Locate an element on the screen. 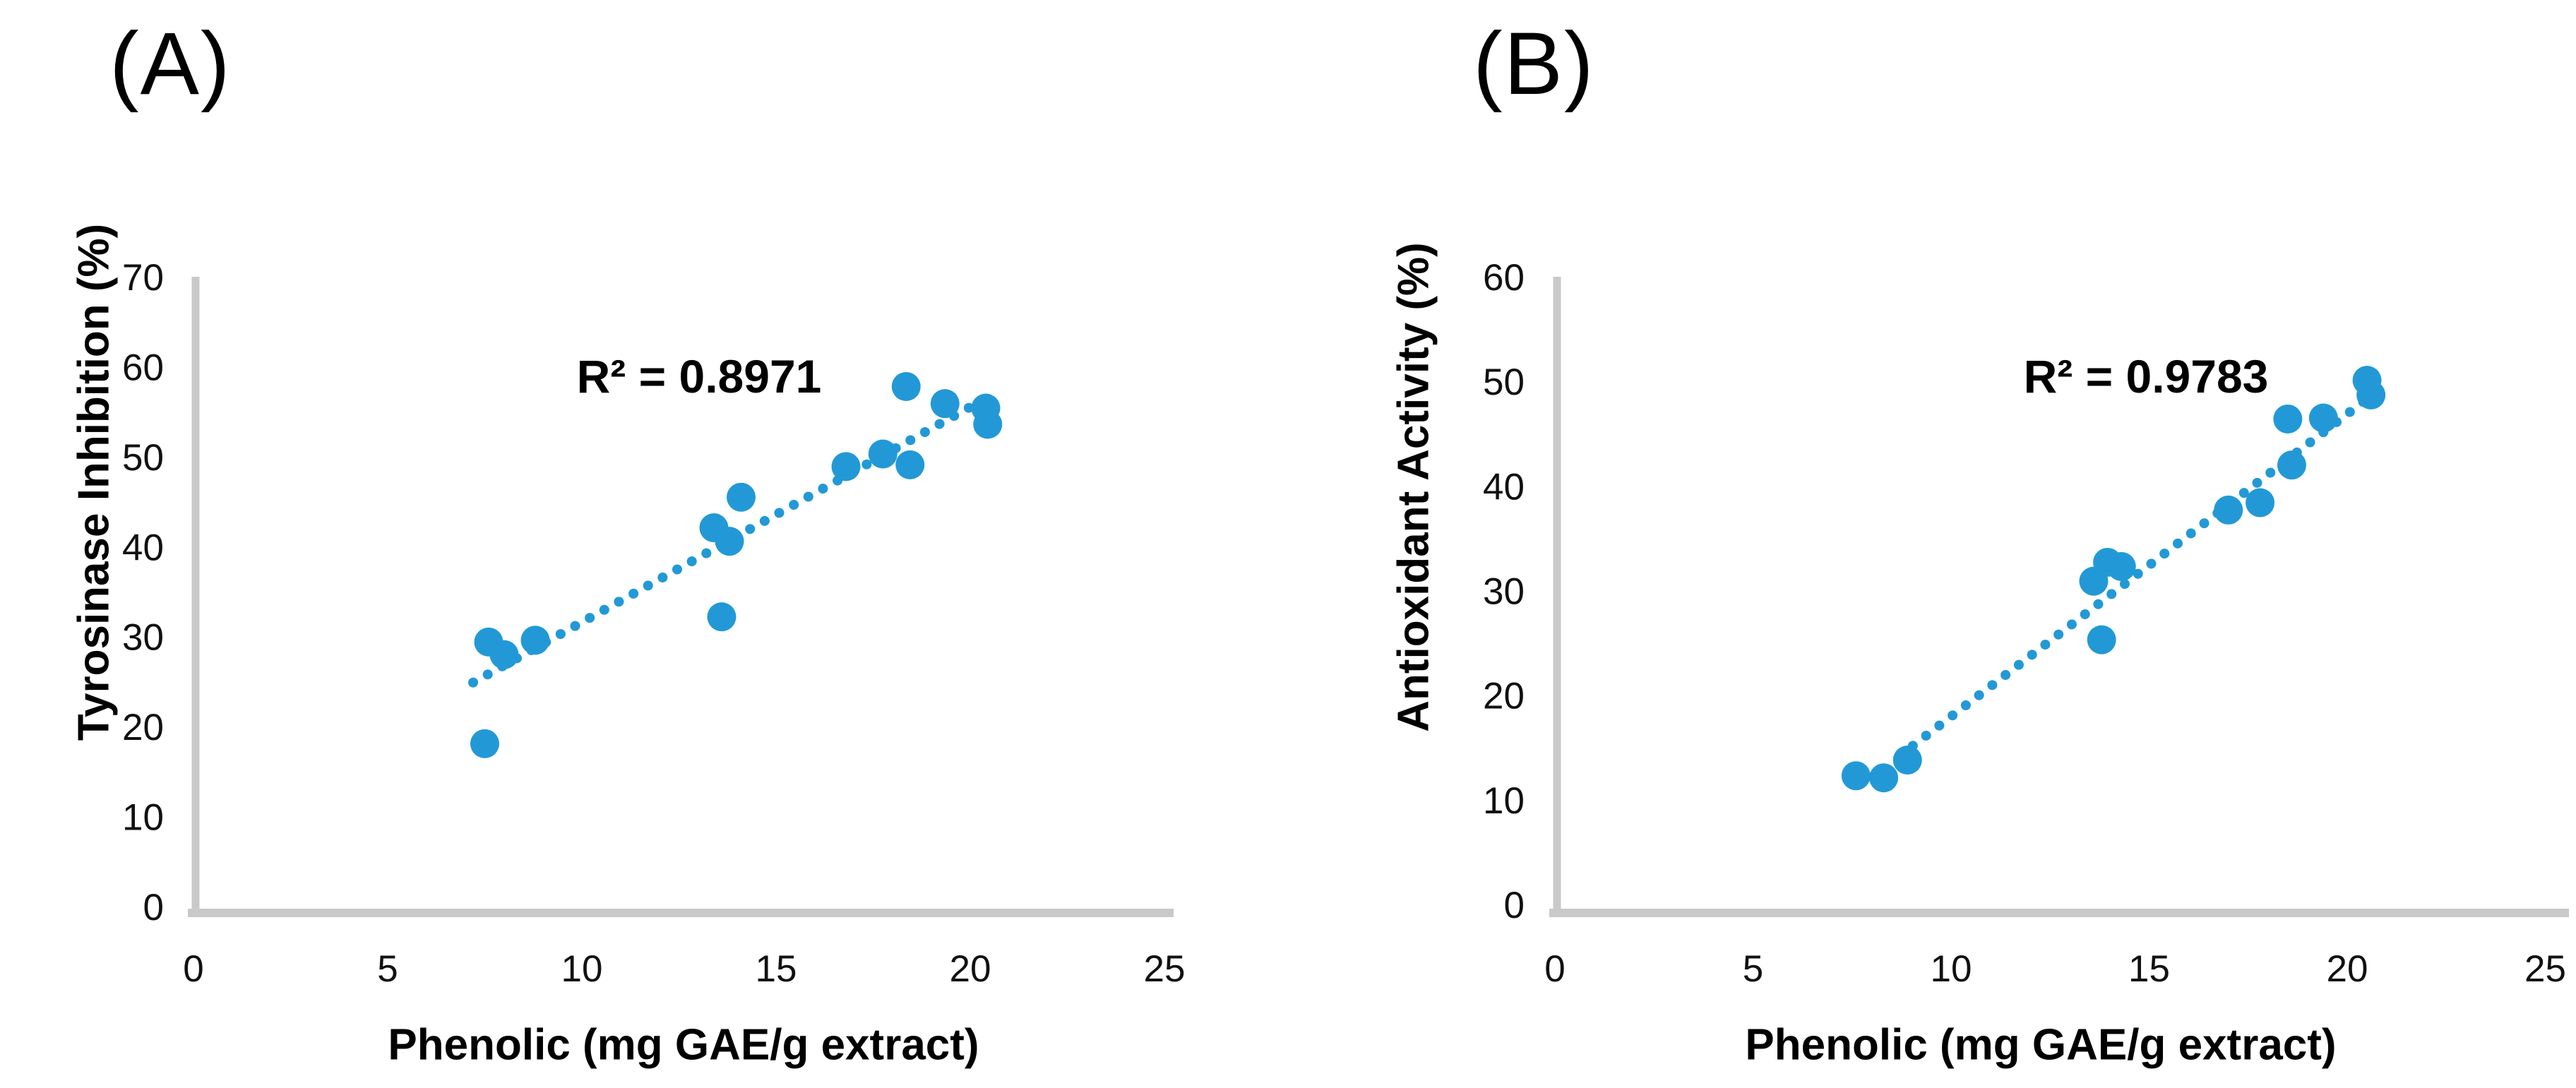 The image size is (2576, 1088). panel-b-x-axis-title: Phenolic (mg GAE/g extract) is located at coordinates (2041, 1045).